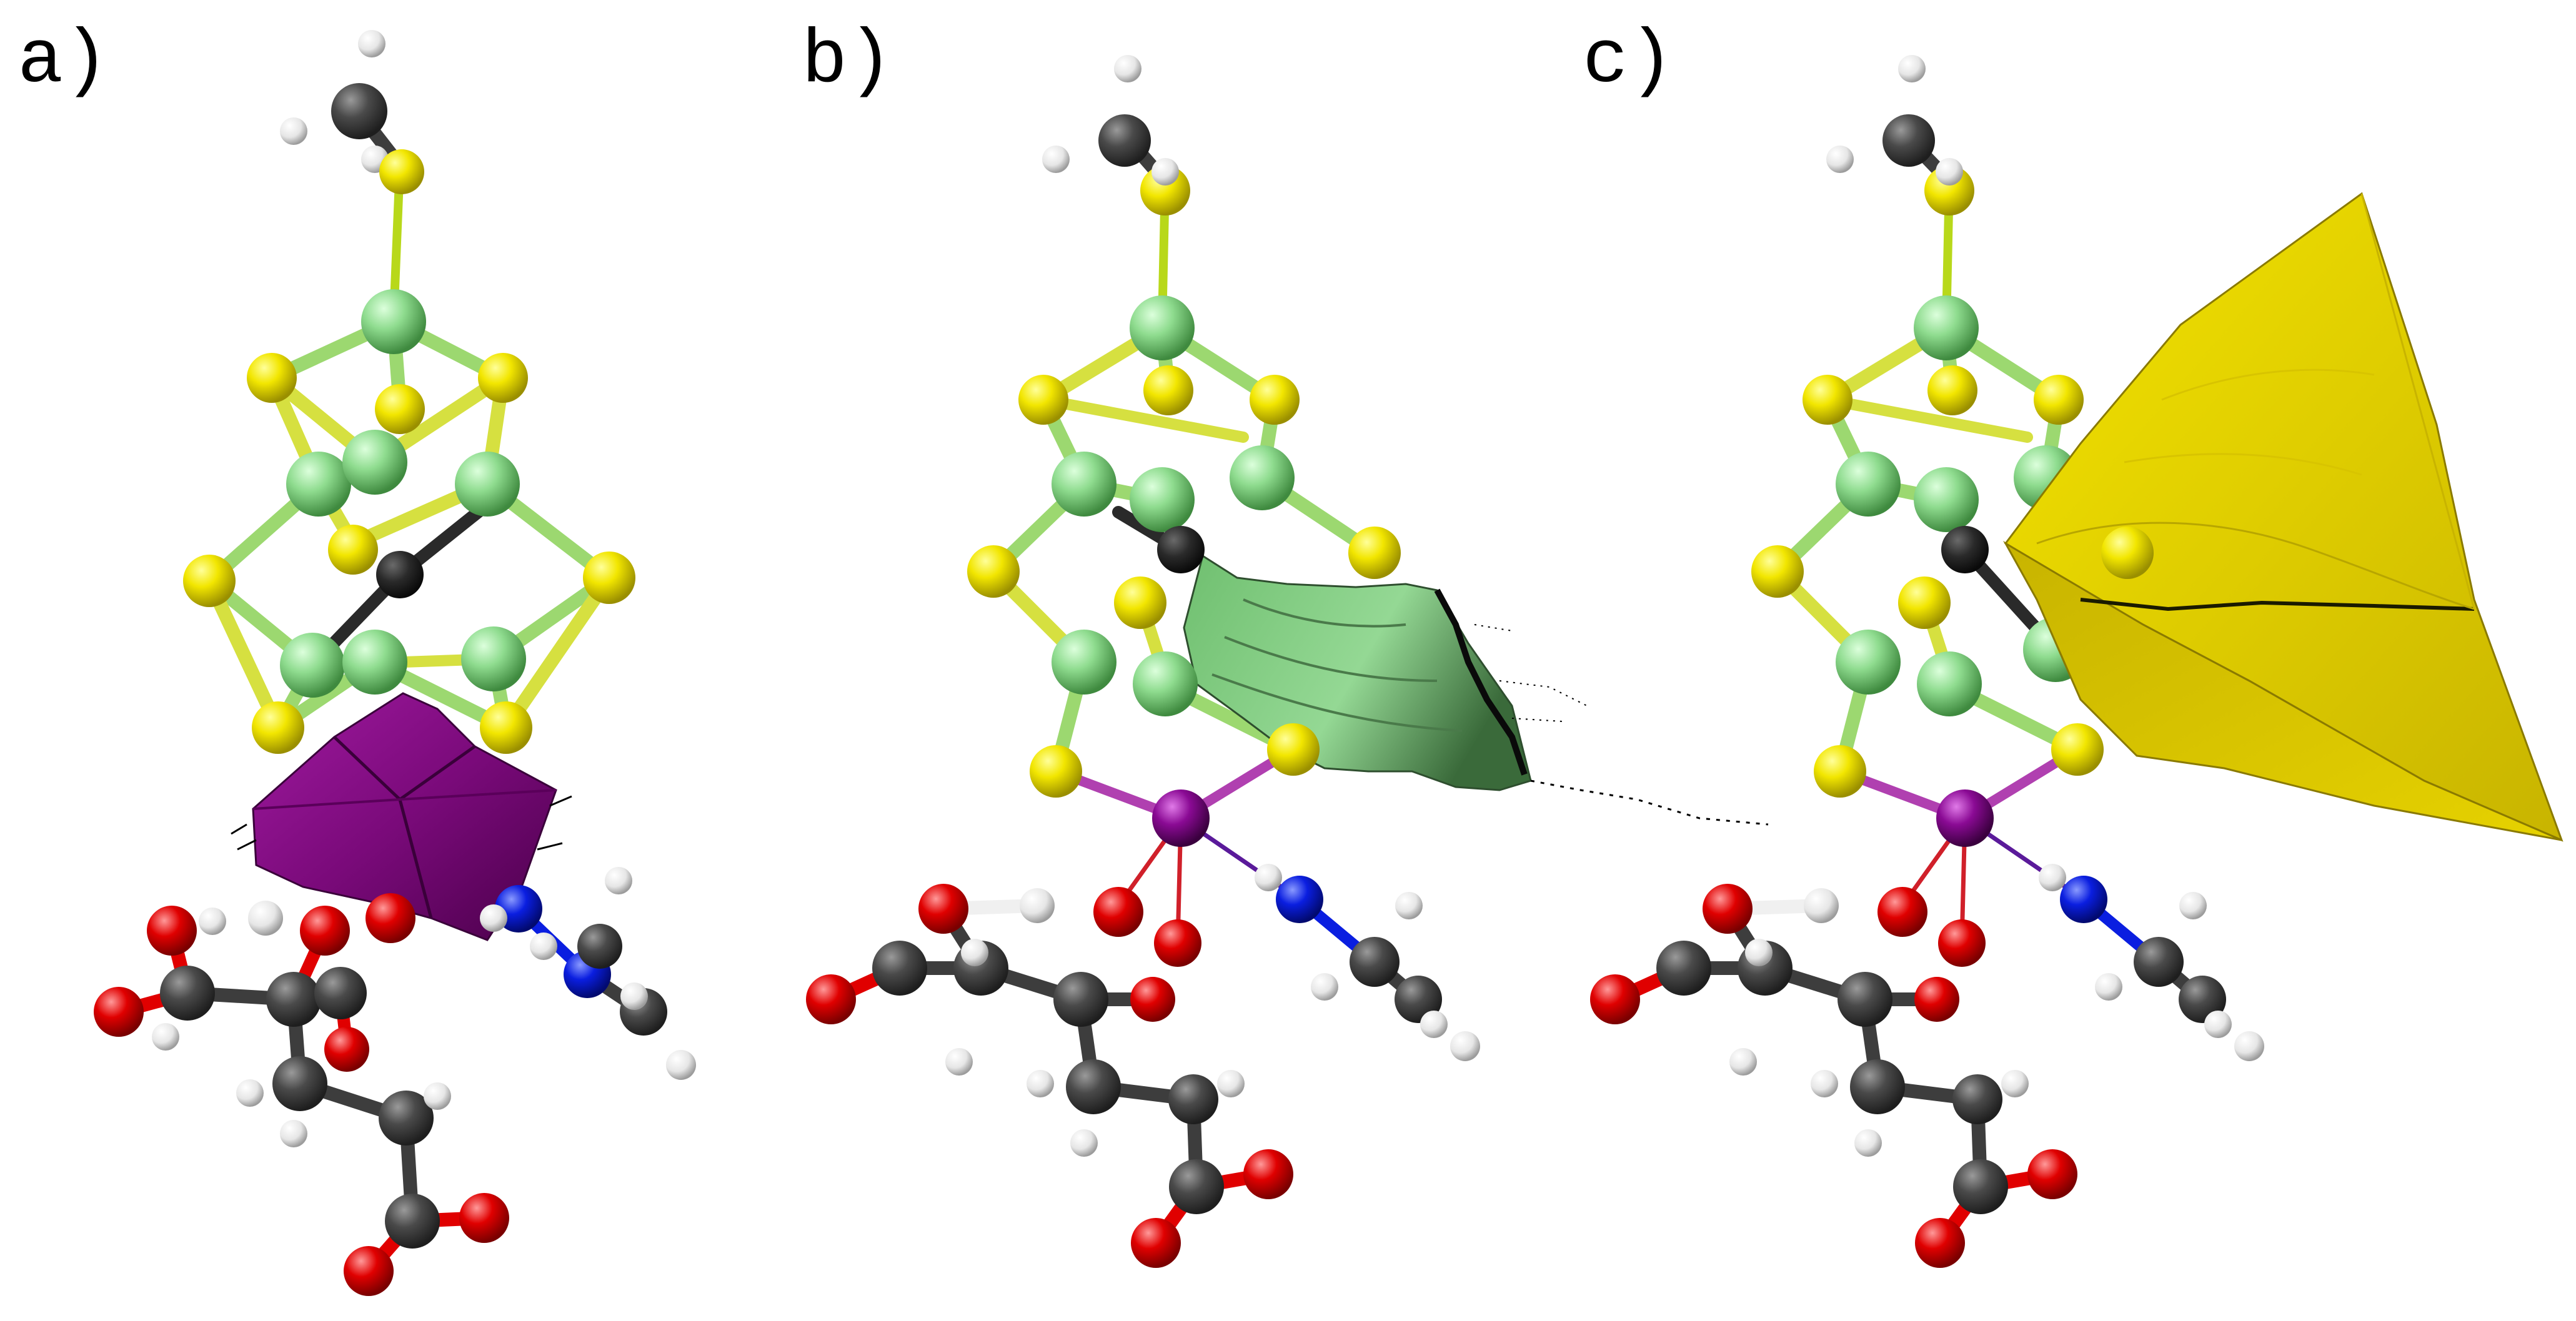  I want to click on yellow-surface, so click(2284, 517).